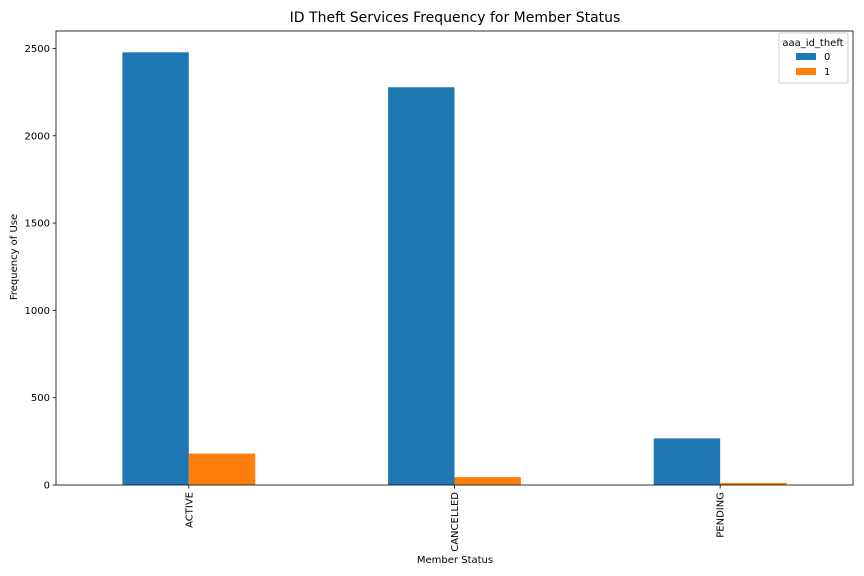  Describe the element at coordinates (40, 268) in the screenshot. I see `y-axis-ticks: 0 500 1000 1500 2000 2500` at that location.